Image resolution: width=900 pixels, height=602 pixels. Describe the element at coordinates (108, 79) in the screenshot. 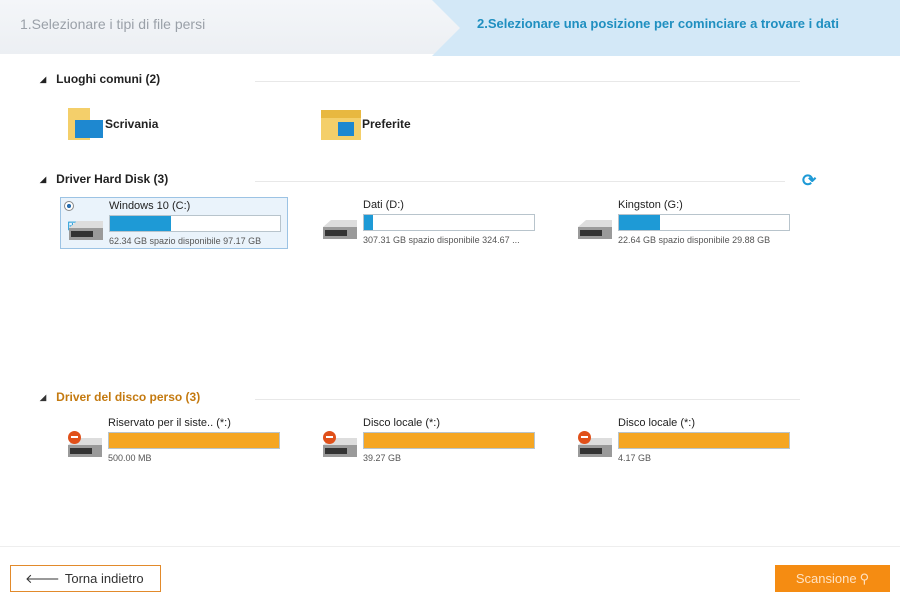

I see `section-title: Luoghi comuni (2)` at that location.